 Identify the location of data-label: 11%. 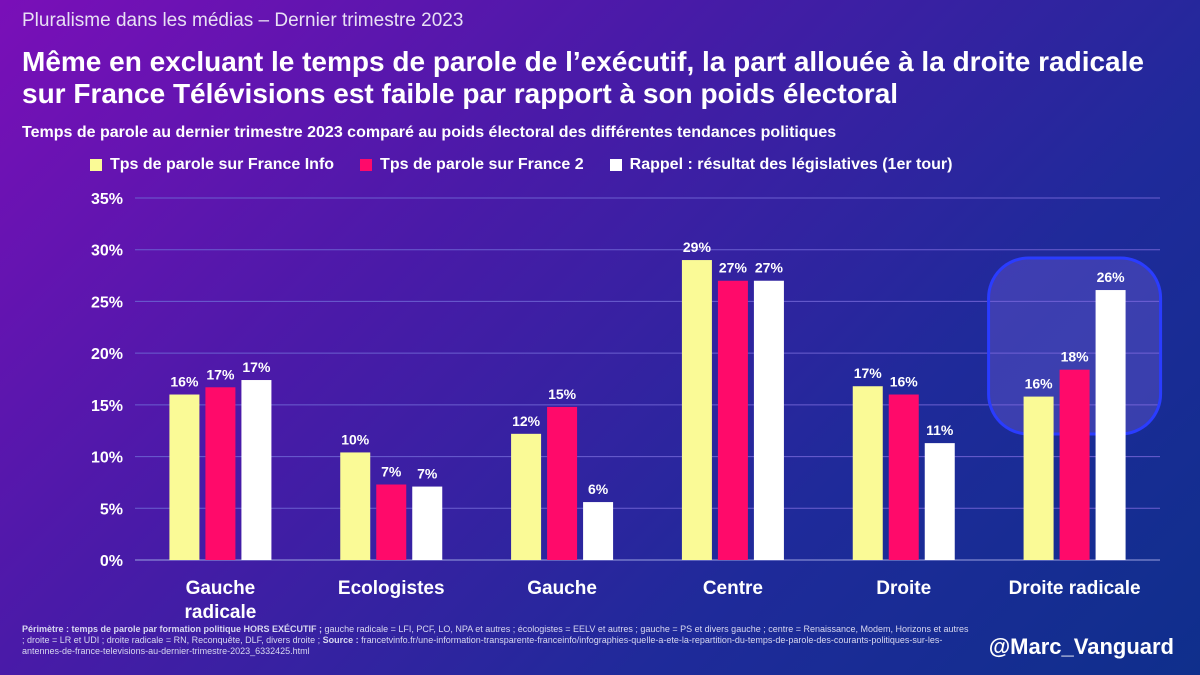
(940, 430).